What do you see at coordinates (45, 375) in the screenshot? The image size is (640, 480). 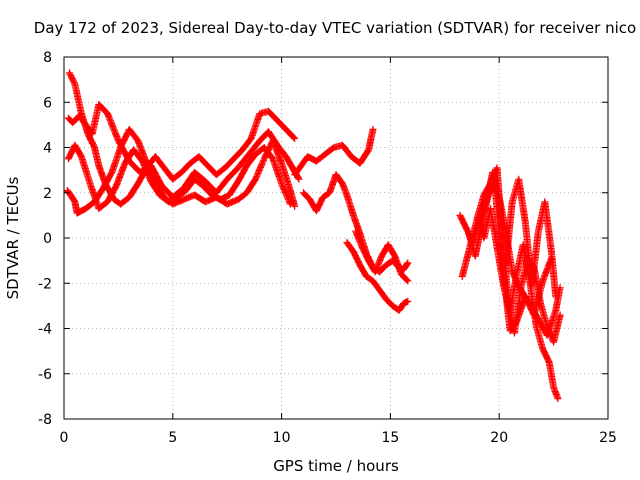 I see `y-tick-label: -6` at bounding box center [45, 375].